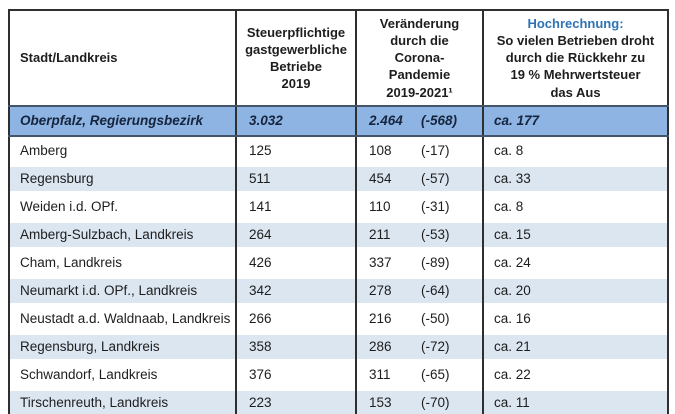 The height and width of the screenshot is (414, 675). Describe the element at coordinates (380, 235) in the screenshot. I see `veraenderung-value: 211` at that location.